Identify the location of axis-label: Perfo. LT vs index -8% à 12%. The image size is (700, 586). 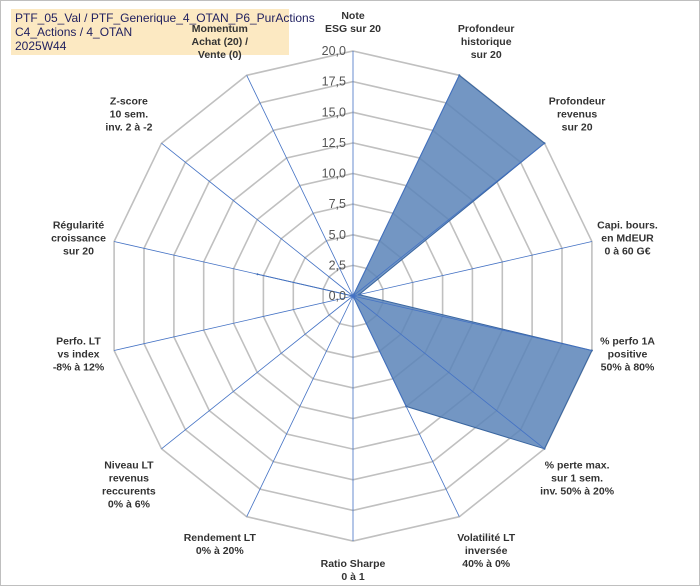
(79, 355).